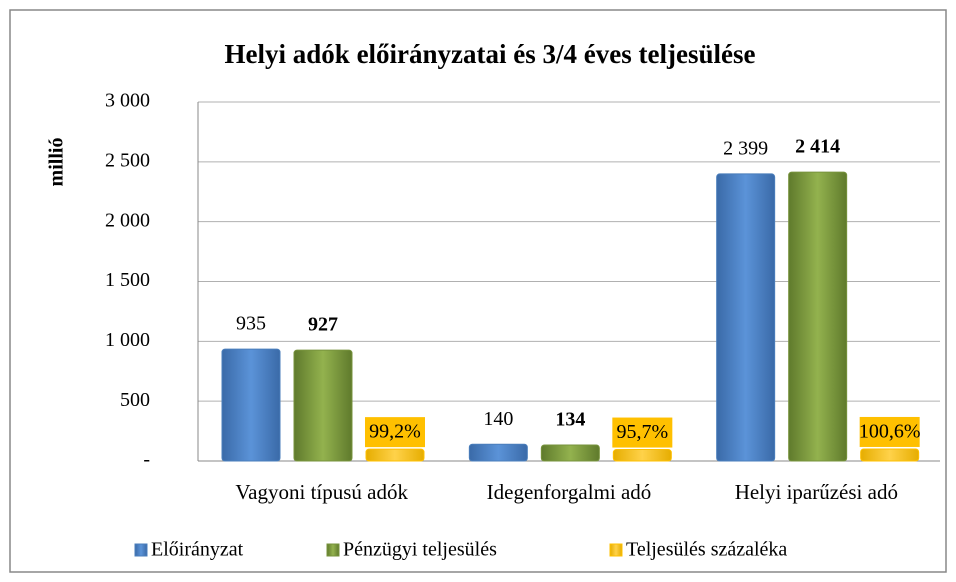 The width and height of the screenshot is (956, 582). Describe the element at coordinates (498, 419) in the screenshot. I see `value-label: 140` at that location.